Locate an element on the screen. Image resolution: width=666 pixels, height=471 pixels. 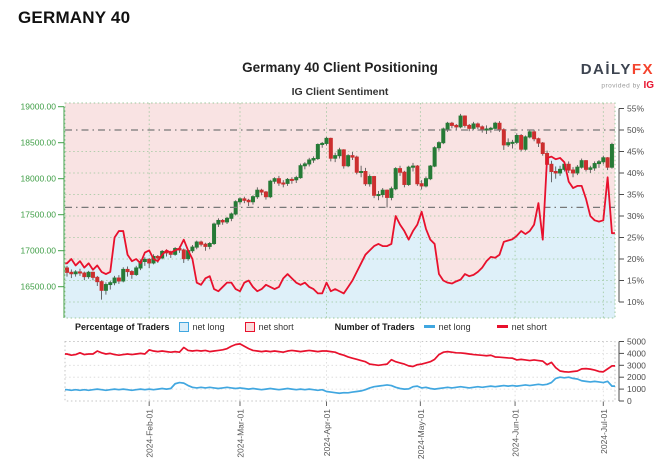
pct-axis-label: 30% is located at coordinates (635, 216).